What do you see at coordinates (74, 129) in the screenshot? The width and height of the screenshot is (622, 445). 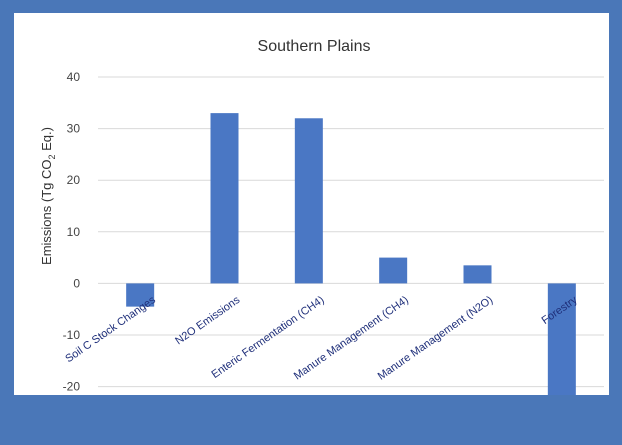 I see `y-tick-label: 30` at bounding box center [74, 129].